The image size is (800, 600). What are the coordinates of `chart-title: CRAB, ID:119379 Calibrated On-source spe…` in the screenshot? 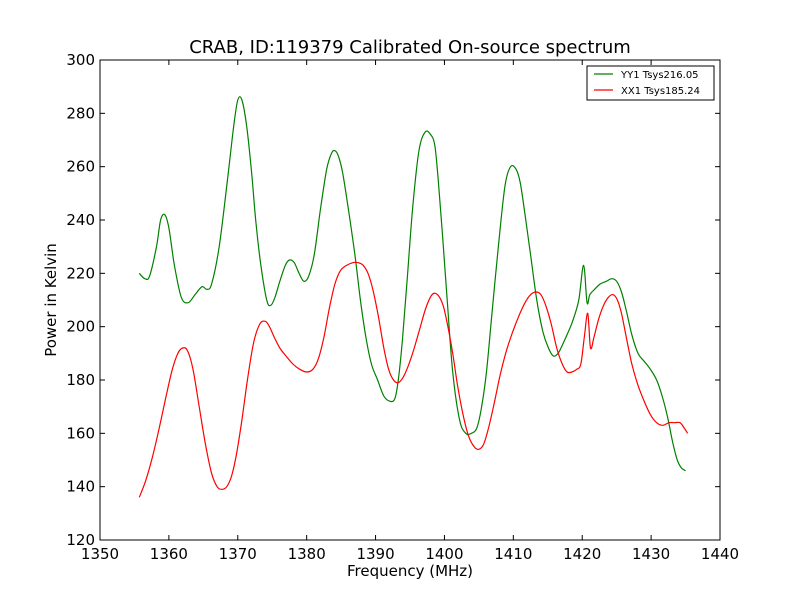 It's located at (410, 47).